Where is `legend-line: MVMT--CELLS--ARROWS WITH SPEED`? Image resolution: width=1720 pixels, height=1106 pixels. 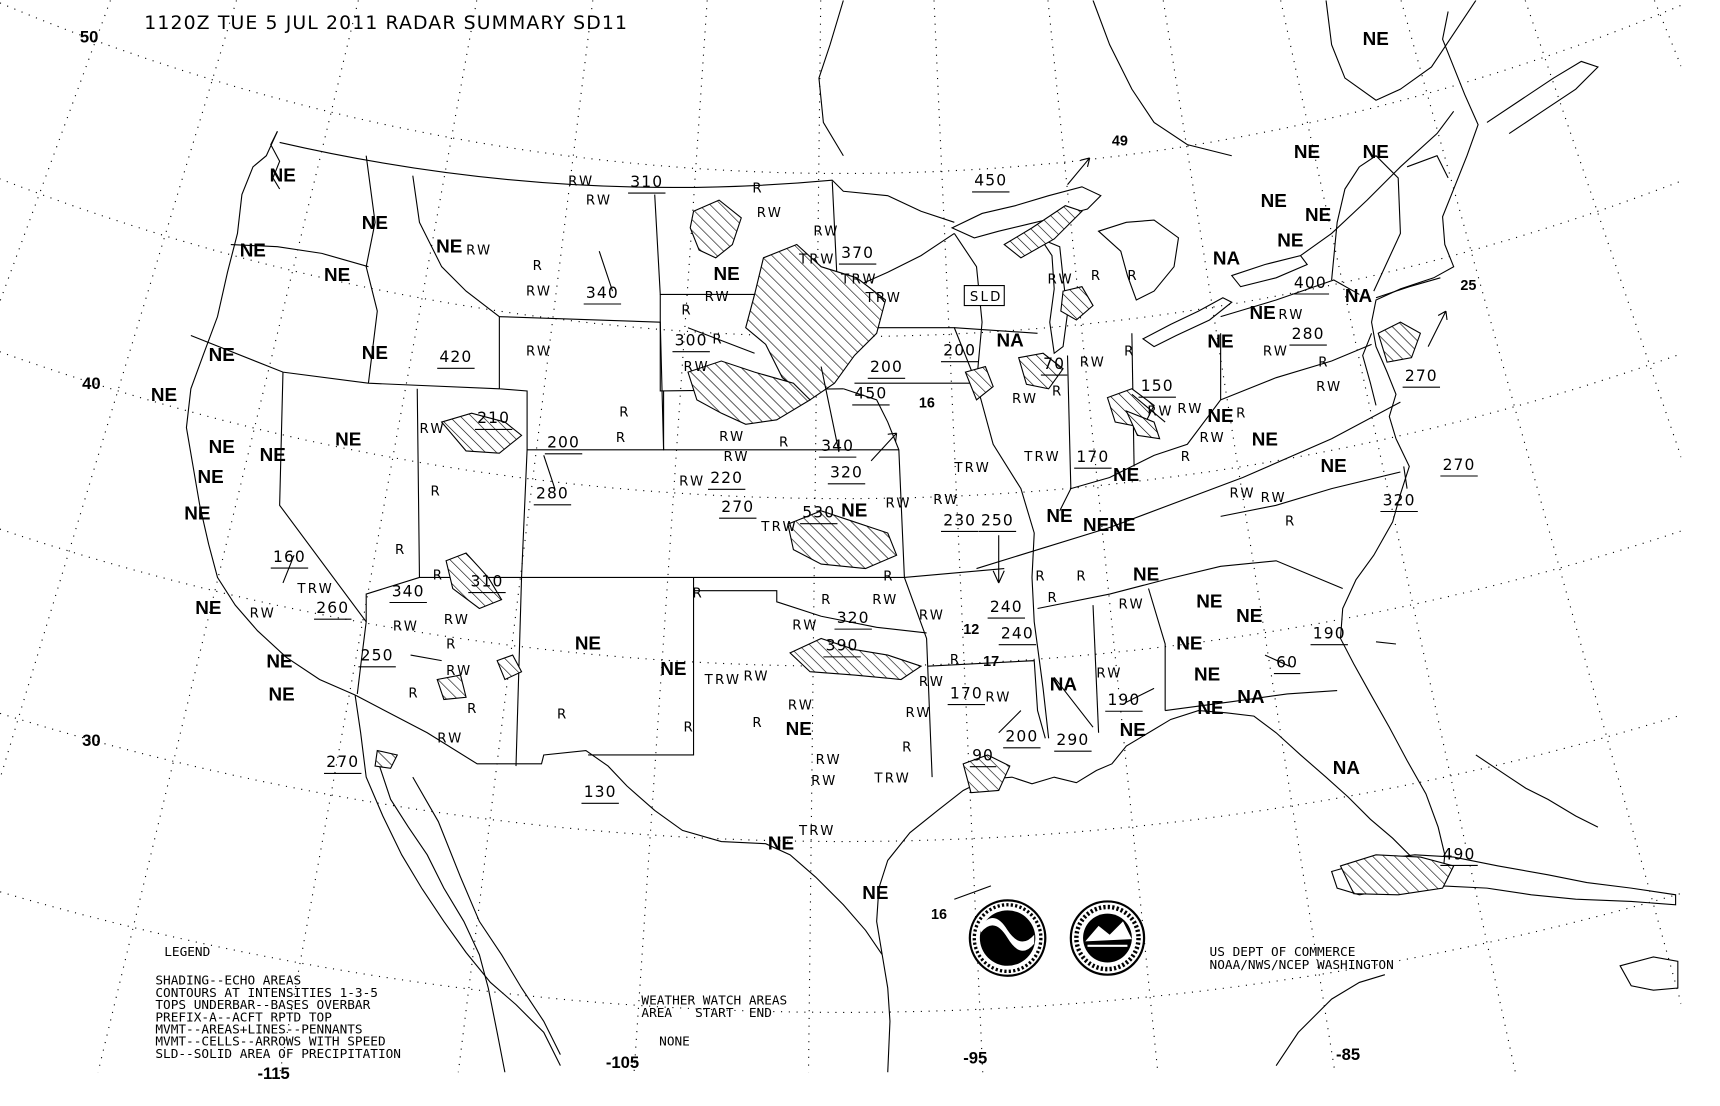
legend-line: MVMT--CELLS--ARROWS WITH SPEED is located at coordinates (270, 1042).